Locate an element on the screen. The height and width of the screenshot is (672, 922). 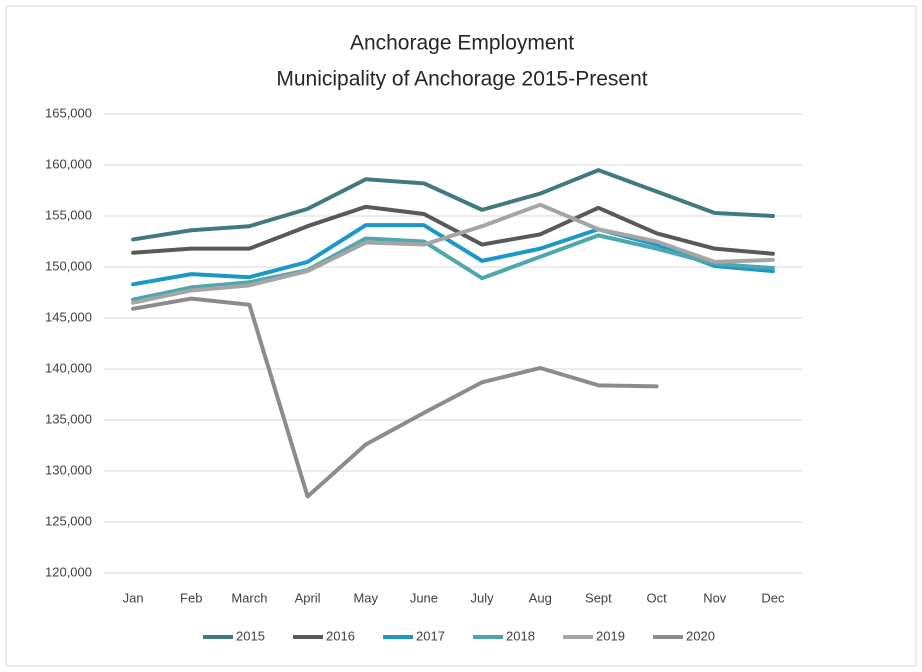
x-tick-label: Oct is located at coordinates (656, 597).